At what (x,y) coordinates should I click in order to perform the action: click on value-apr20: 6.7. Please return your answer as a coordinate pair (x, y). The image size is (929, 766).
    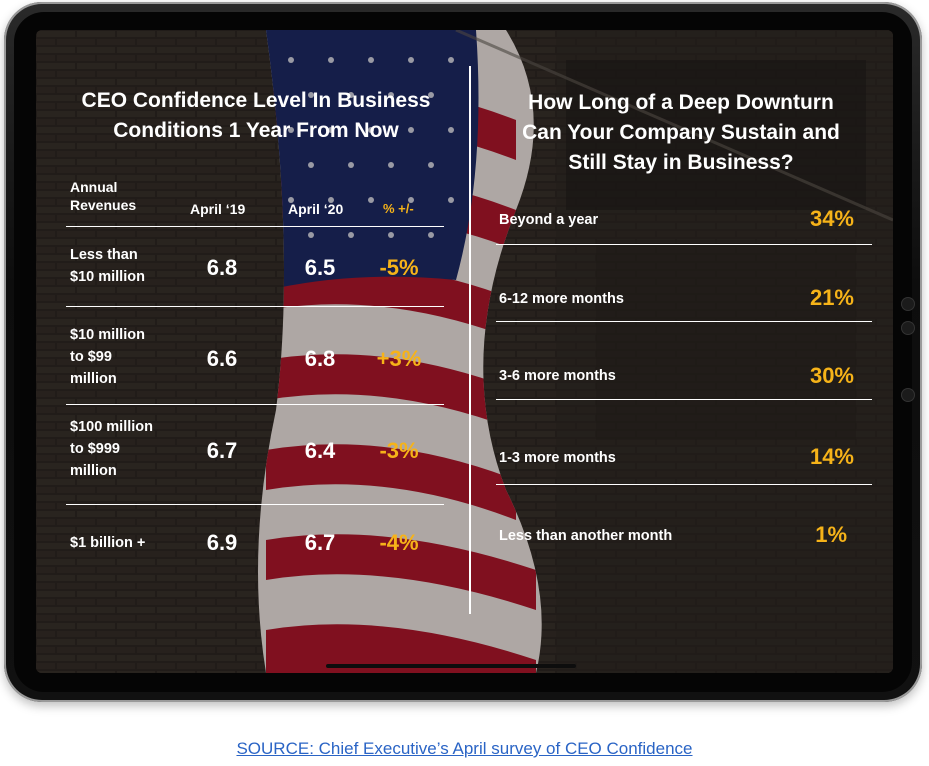
    Looking at the image, I should click on (320, 542).